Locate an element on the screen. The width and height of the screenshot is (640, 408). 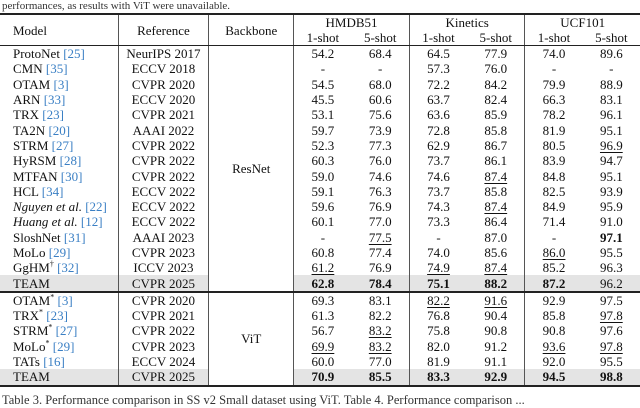
value: 83.3 is located at coordinates (438, 377).